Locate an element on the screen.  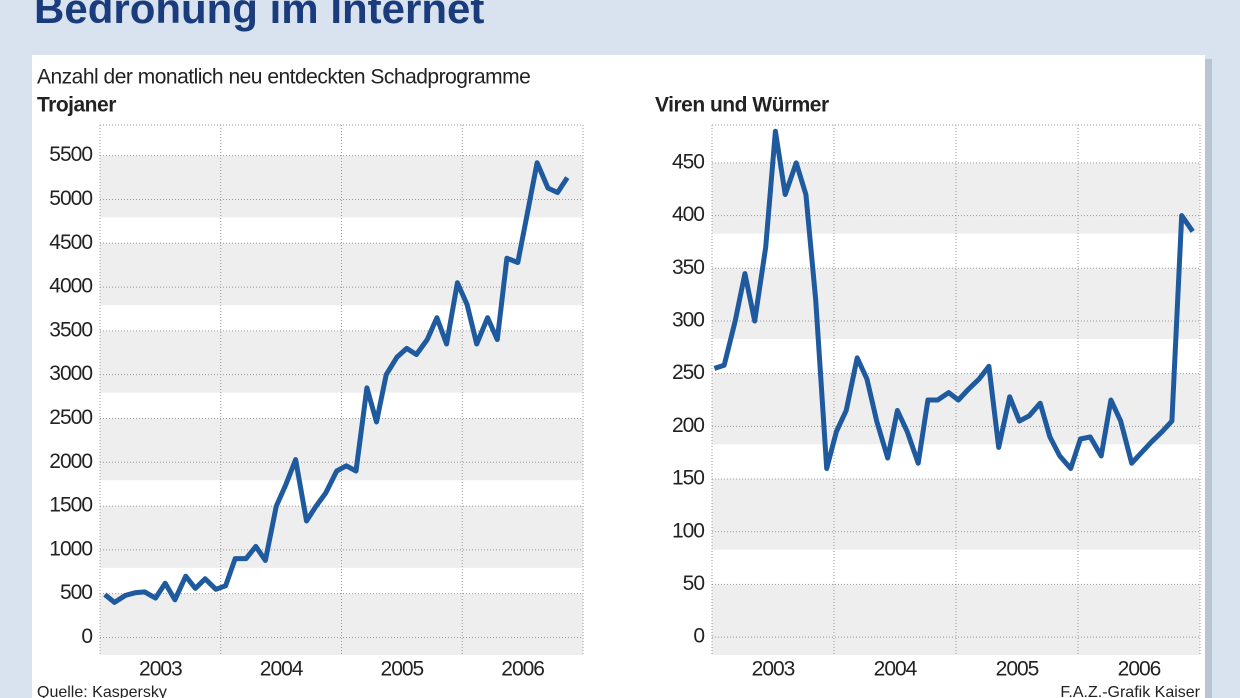
credit: F.A.Z.-Grafik Kaiser is located at coordinates (1130, 691).